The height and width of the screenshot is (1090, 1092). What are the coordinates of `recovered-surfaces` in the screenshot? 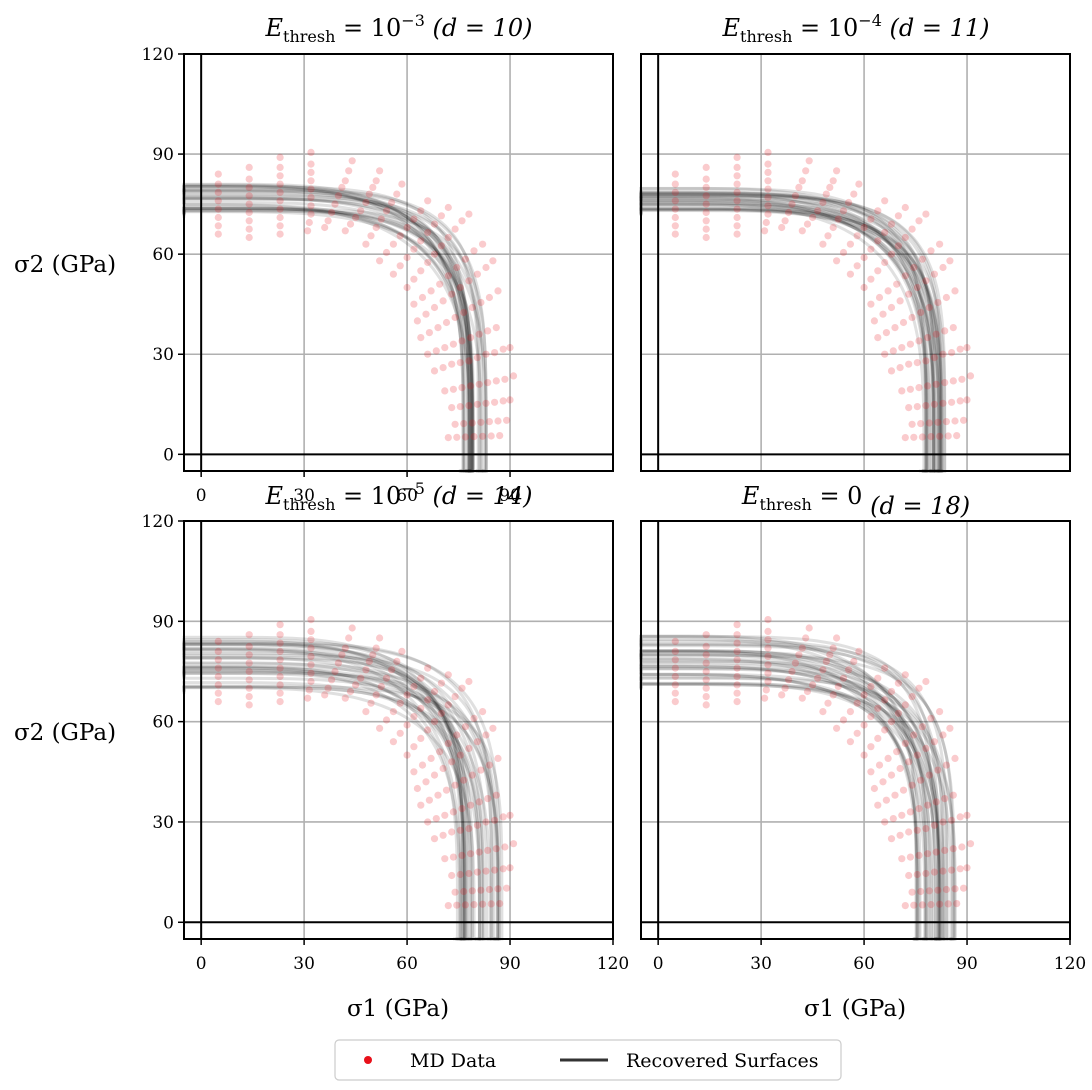 It's located at (343, 788).